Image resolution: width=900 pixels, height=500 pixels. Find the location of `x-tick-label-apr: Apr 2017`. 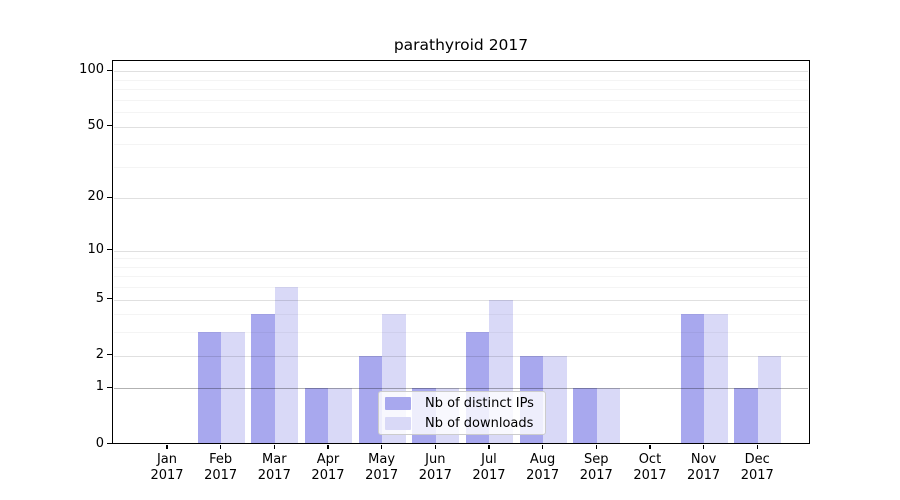

x-tick-label-apr: Apr 2017 is located at coordinates (328, 467).